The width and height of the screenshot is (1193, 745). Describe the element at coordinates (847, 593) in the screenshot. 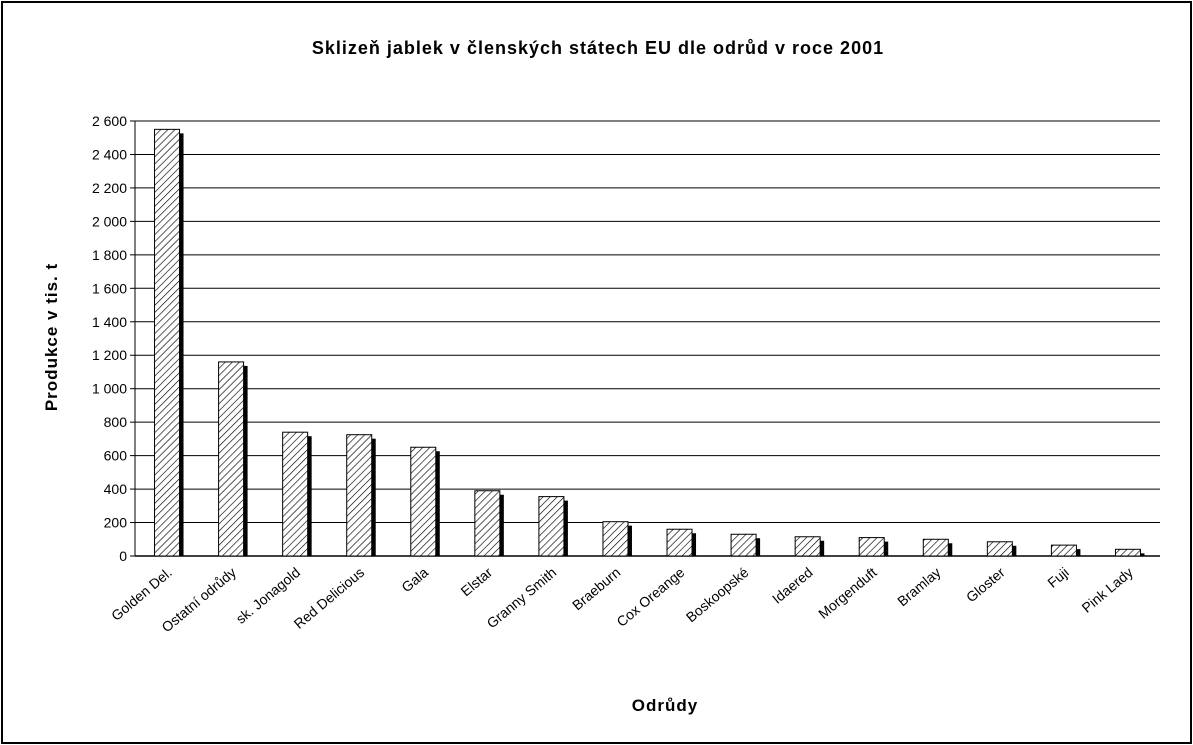

I see `x-tick-label: Morgenduft` at that location.